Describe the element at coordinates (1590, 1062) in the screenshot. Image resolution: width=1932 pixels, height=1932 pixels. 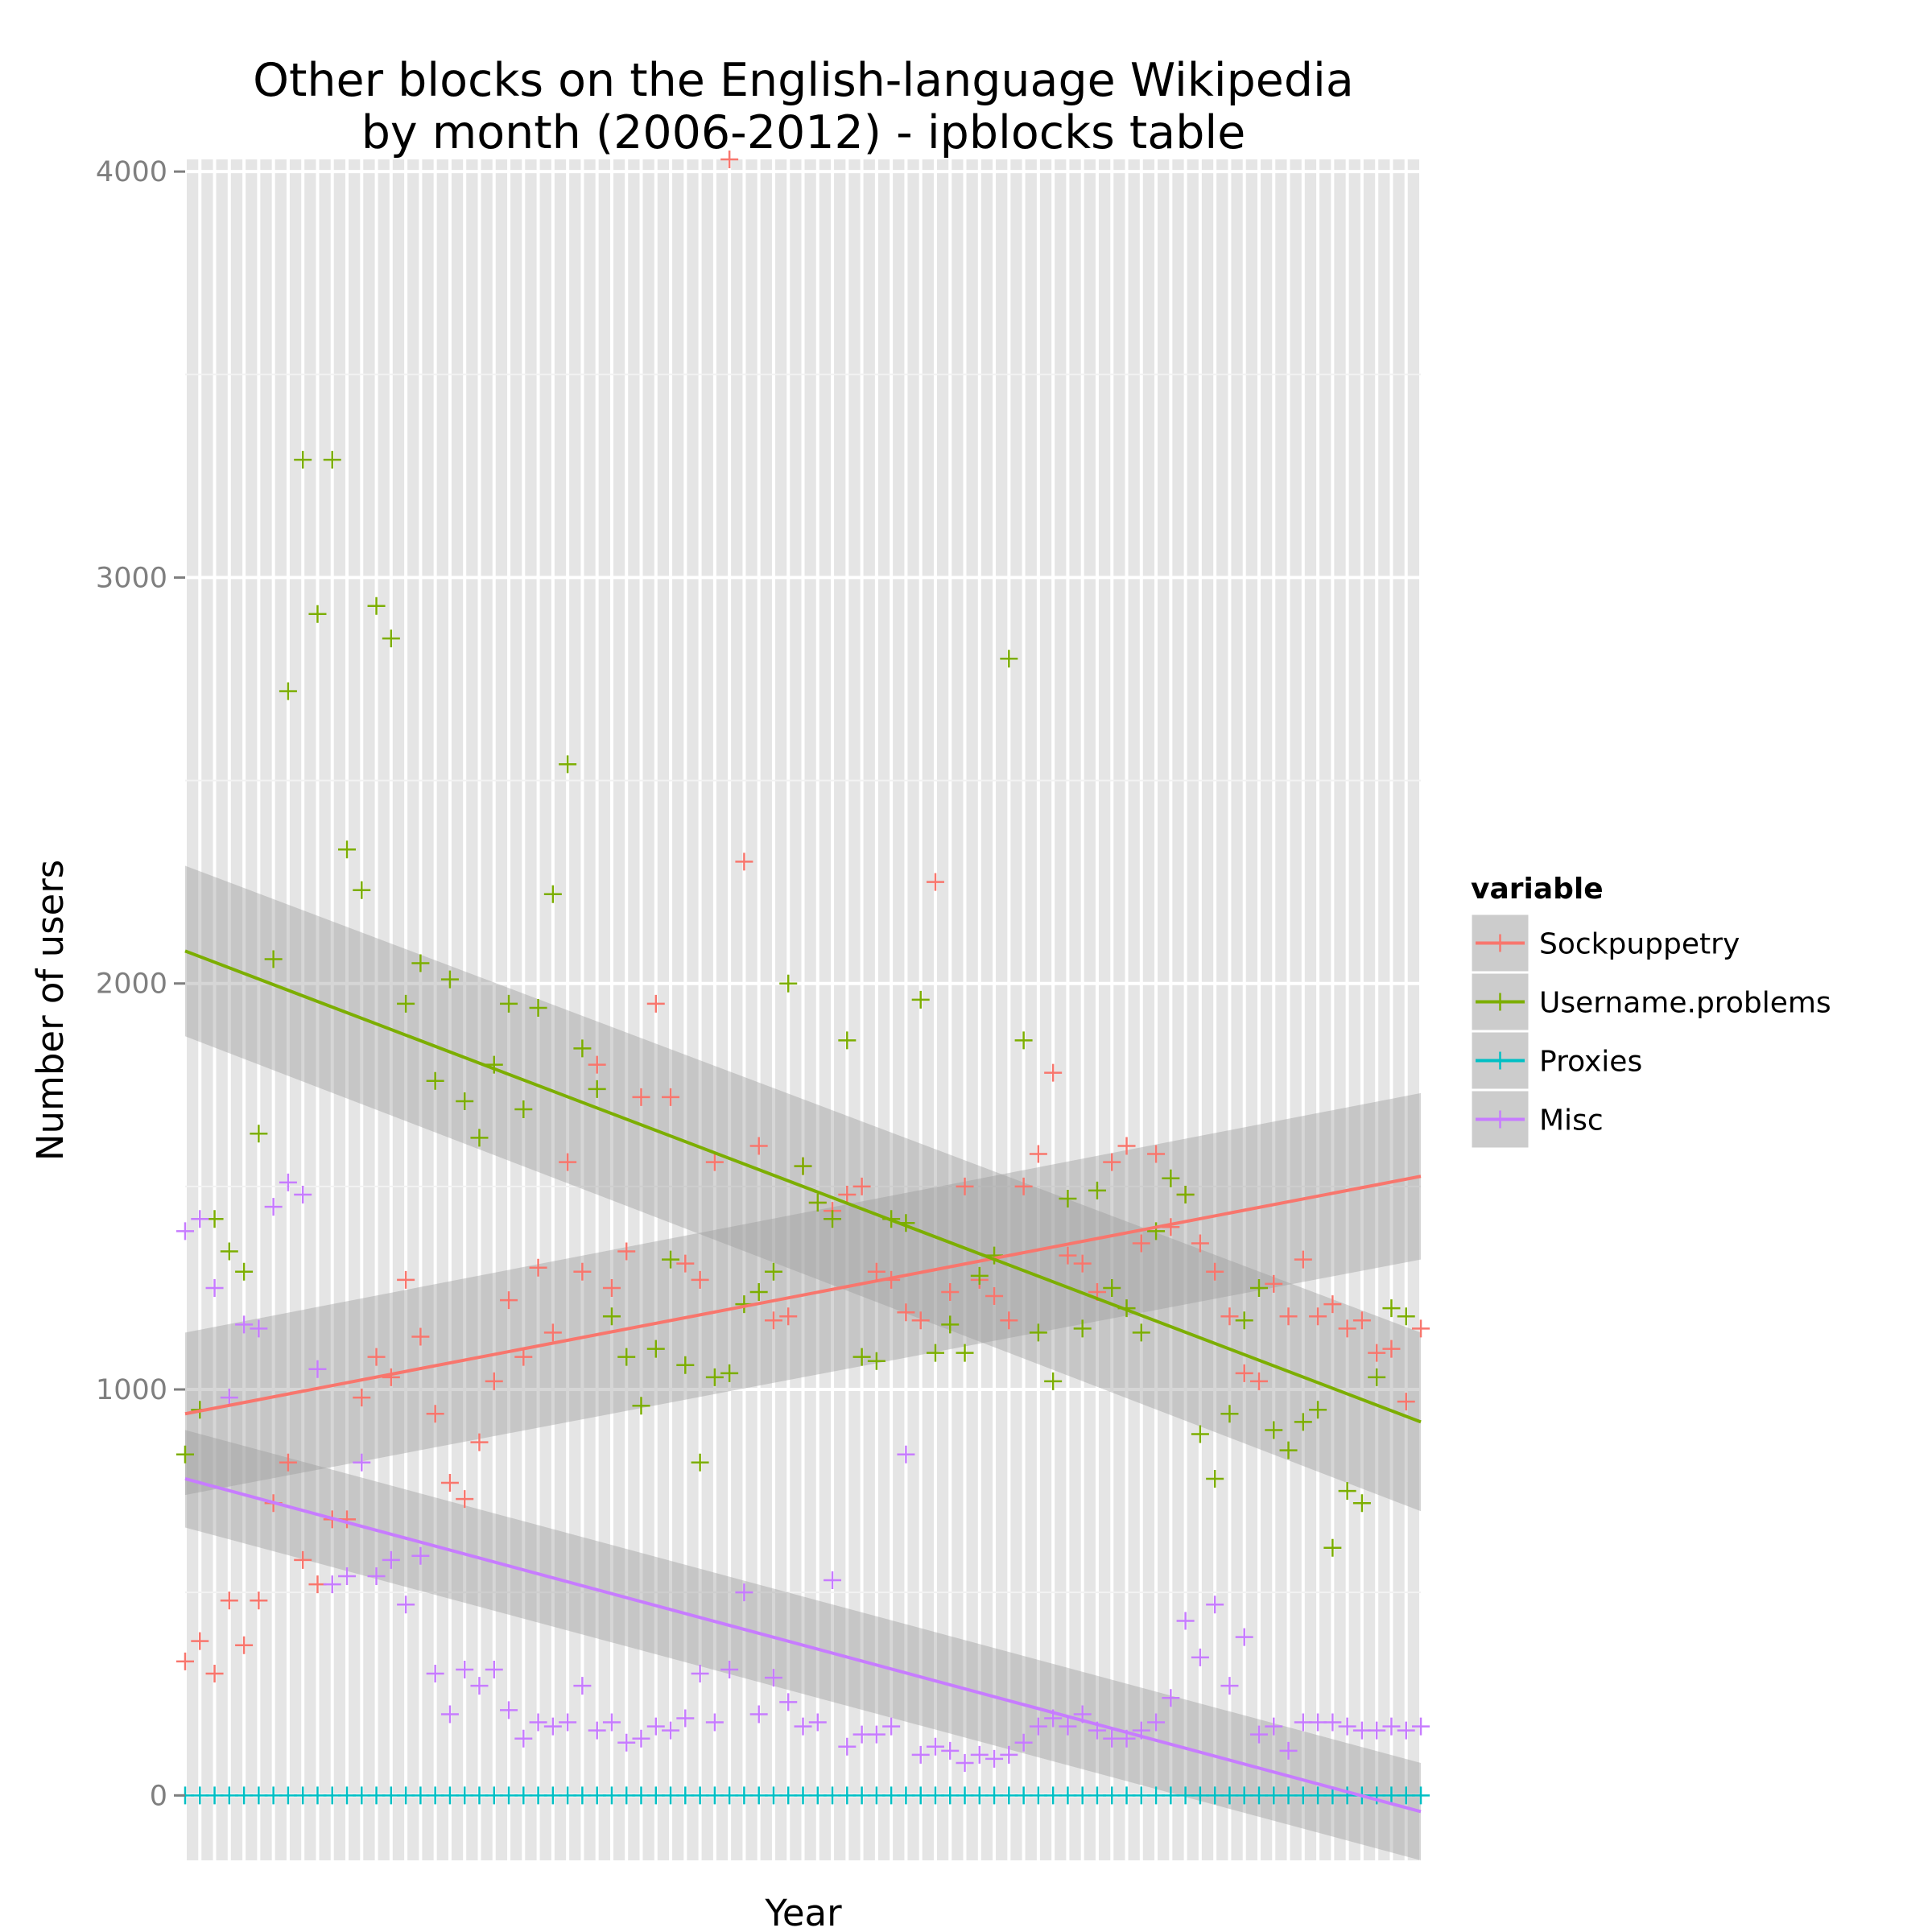
I see `legend-label-proxies: Proxies` at that location.